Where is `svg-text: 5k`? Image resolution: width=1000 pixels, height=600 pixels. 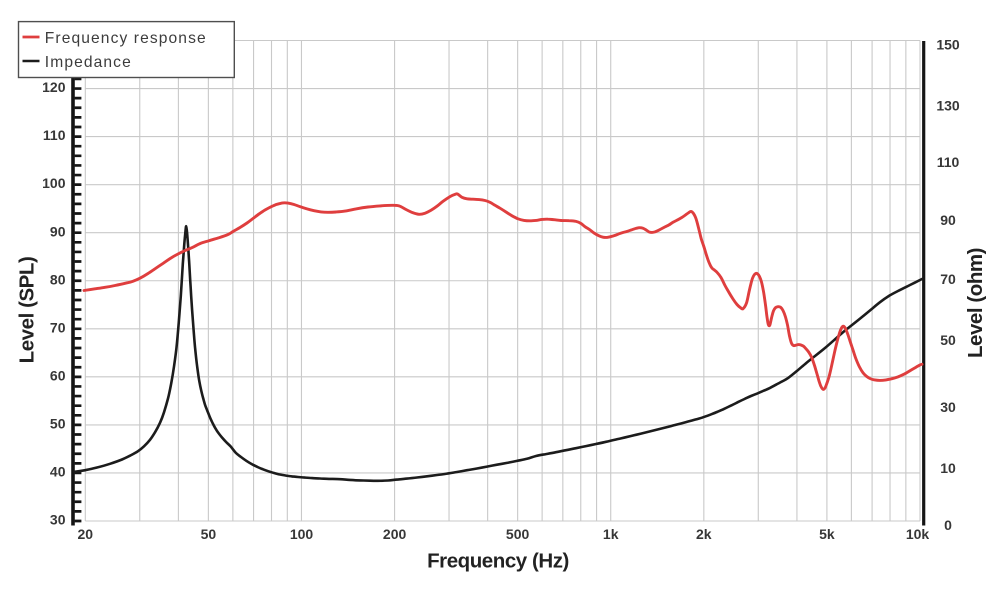 svg-text: 5k is located at coordinates (827, 534).